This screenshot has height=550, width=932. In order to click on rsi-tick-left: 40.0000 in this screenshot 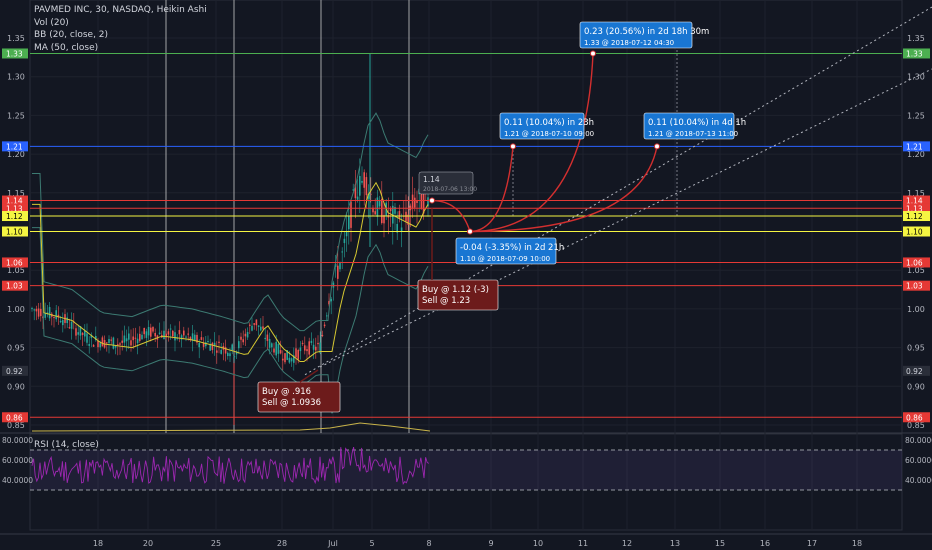, I will do `click(17, 480)`.